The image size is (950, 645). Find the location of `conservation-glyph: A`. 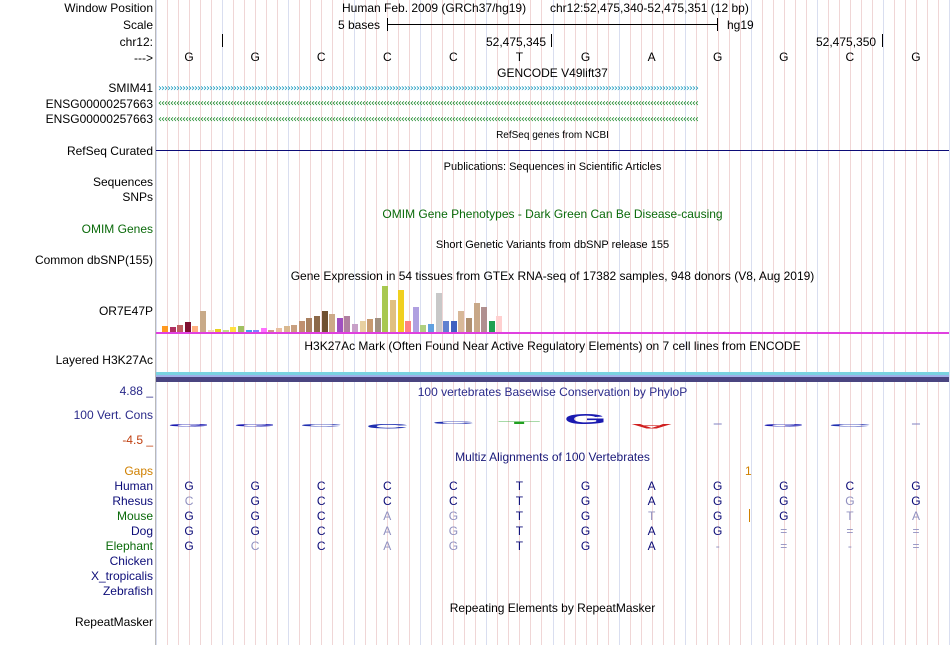

conservation-glyph: A is located at coordinates (655, 425).